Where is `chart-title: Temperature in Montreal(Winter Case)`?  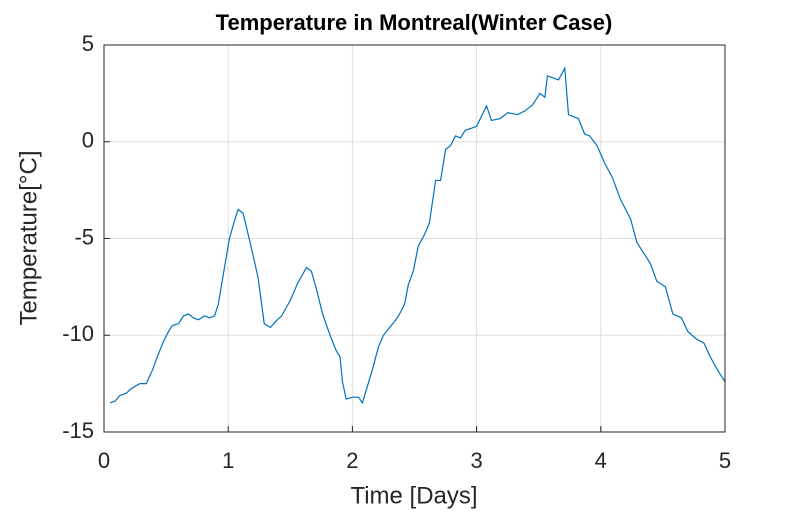 chart-title: Temperature in Montreal(Winter Case) is located at coordinates (414, 22).